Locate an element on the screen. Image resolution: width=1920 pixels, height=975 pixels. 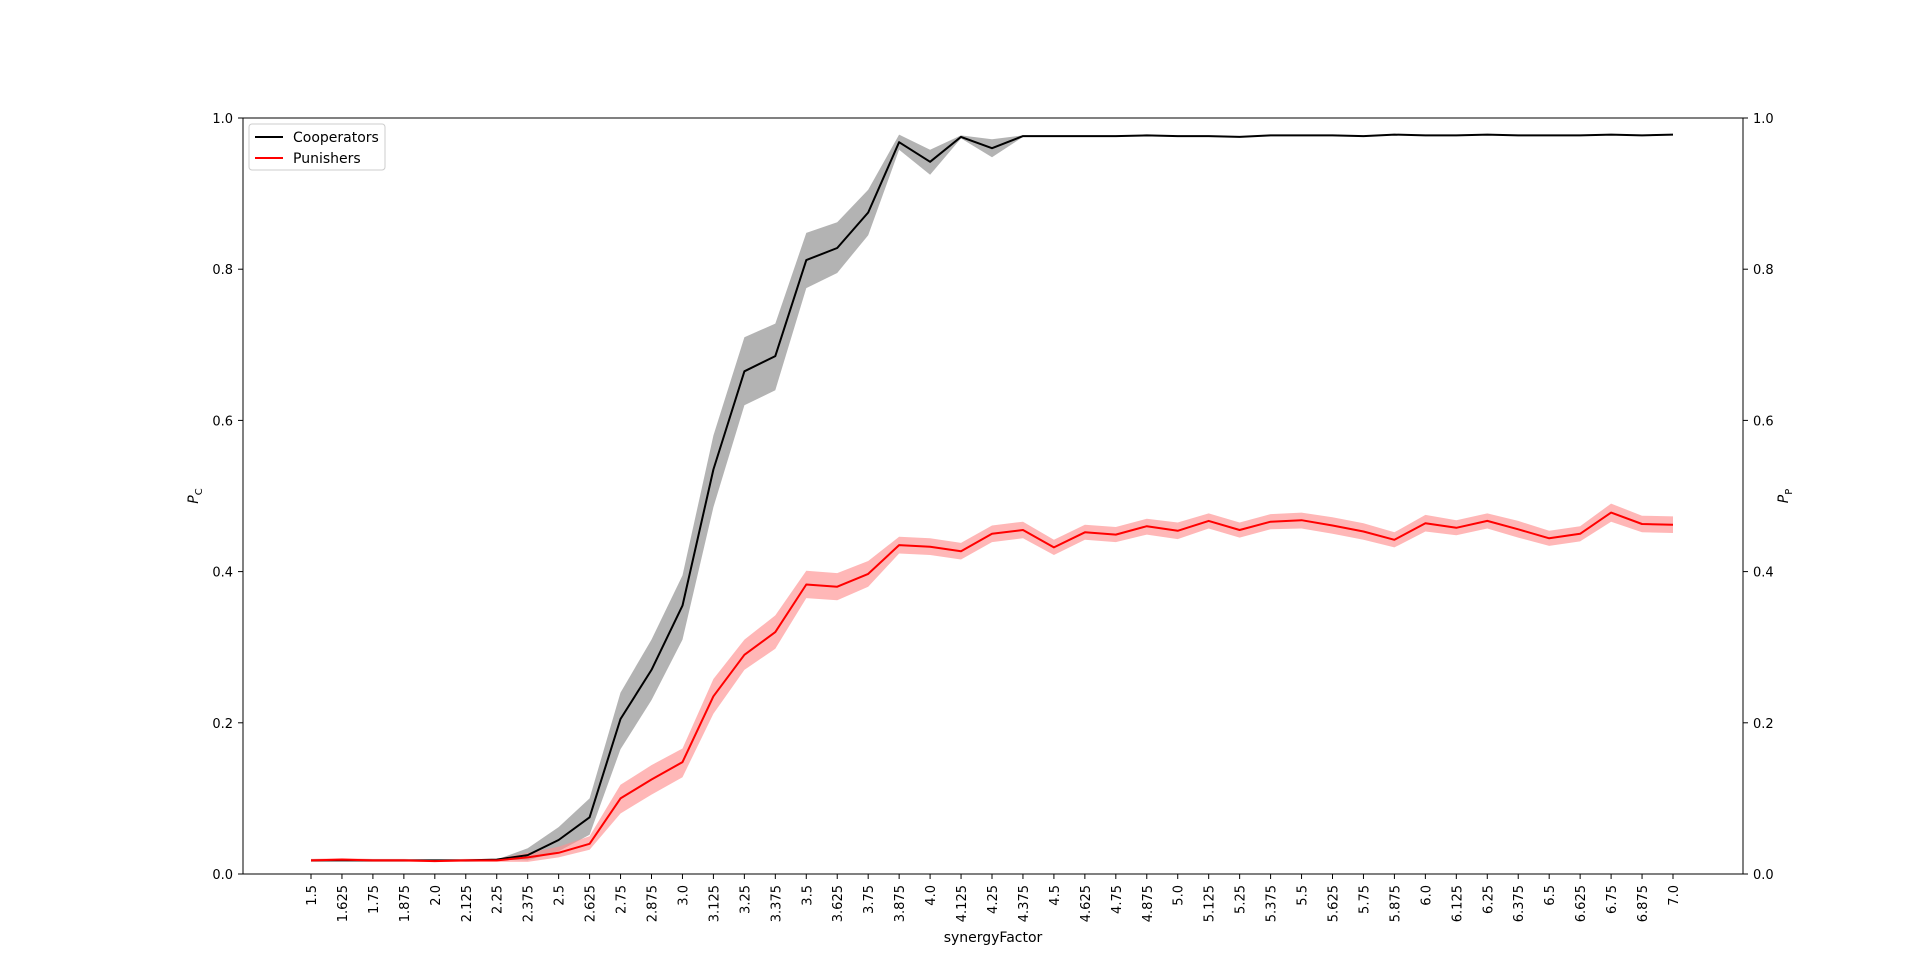
x-tick-label: 6.0 is located at coordinates (1426, 895).